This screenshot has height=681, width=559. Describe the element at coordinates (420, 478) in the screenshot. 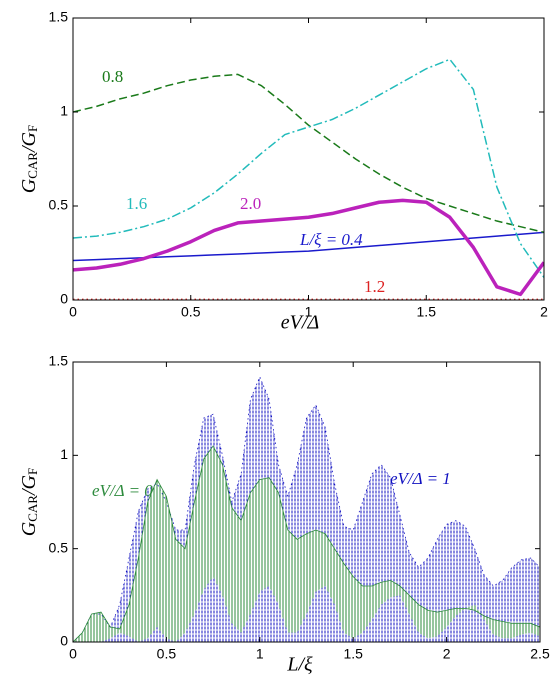

I see `curve-label: eV/Δ = 1` at that location.